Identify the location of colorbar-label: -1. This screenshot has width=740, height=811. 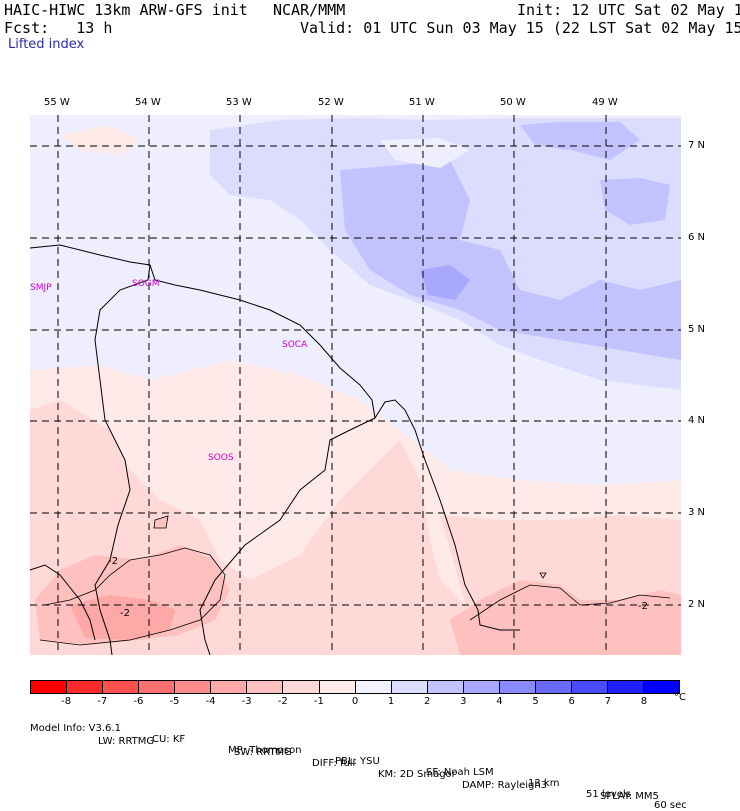
(318, 701).